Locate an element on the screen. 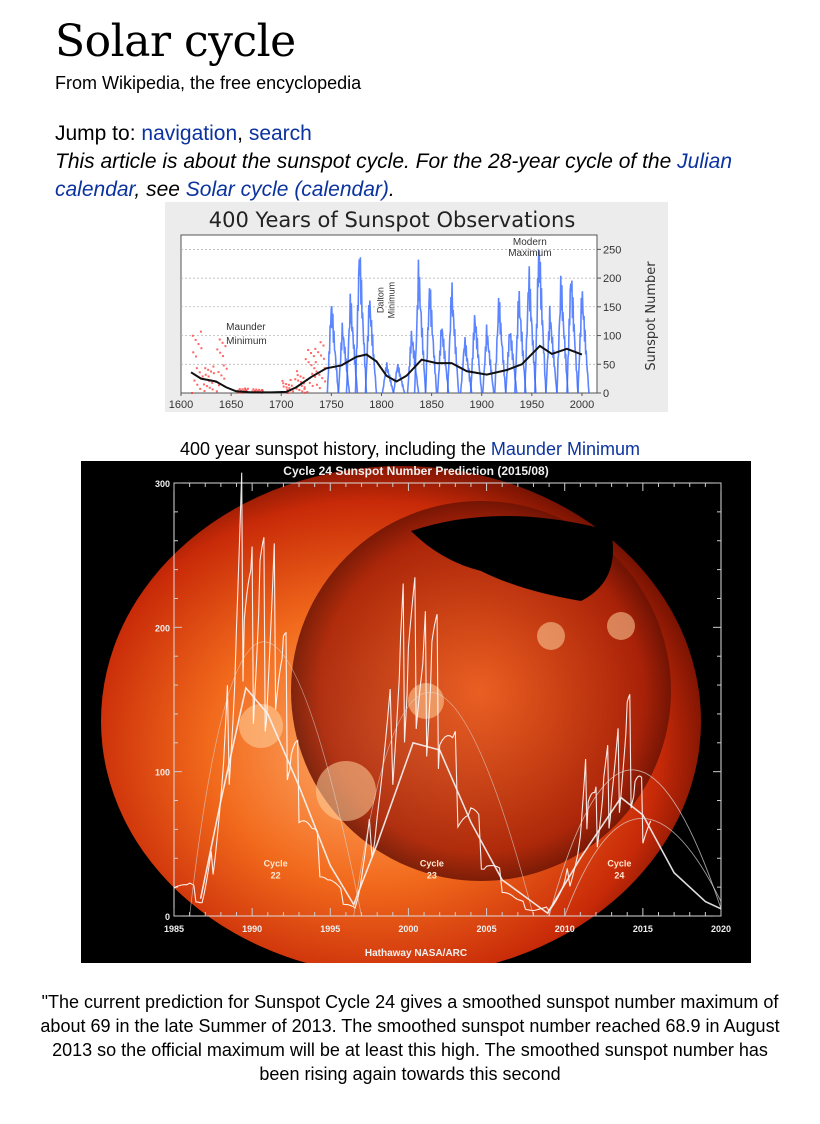 The width and height of the screenshot is (820, 1124). svg-text: Sunspot Number is located at coordinates (651, 316).